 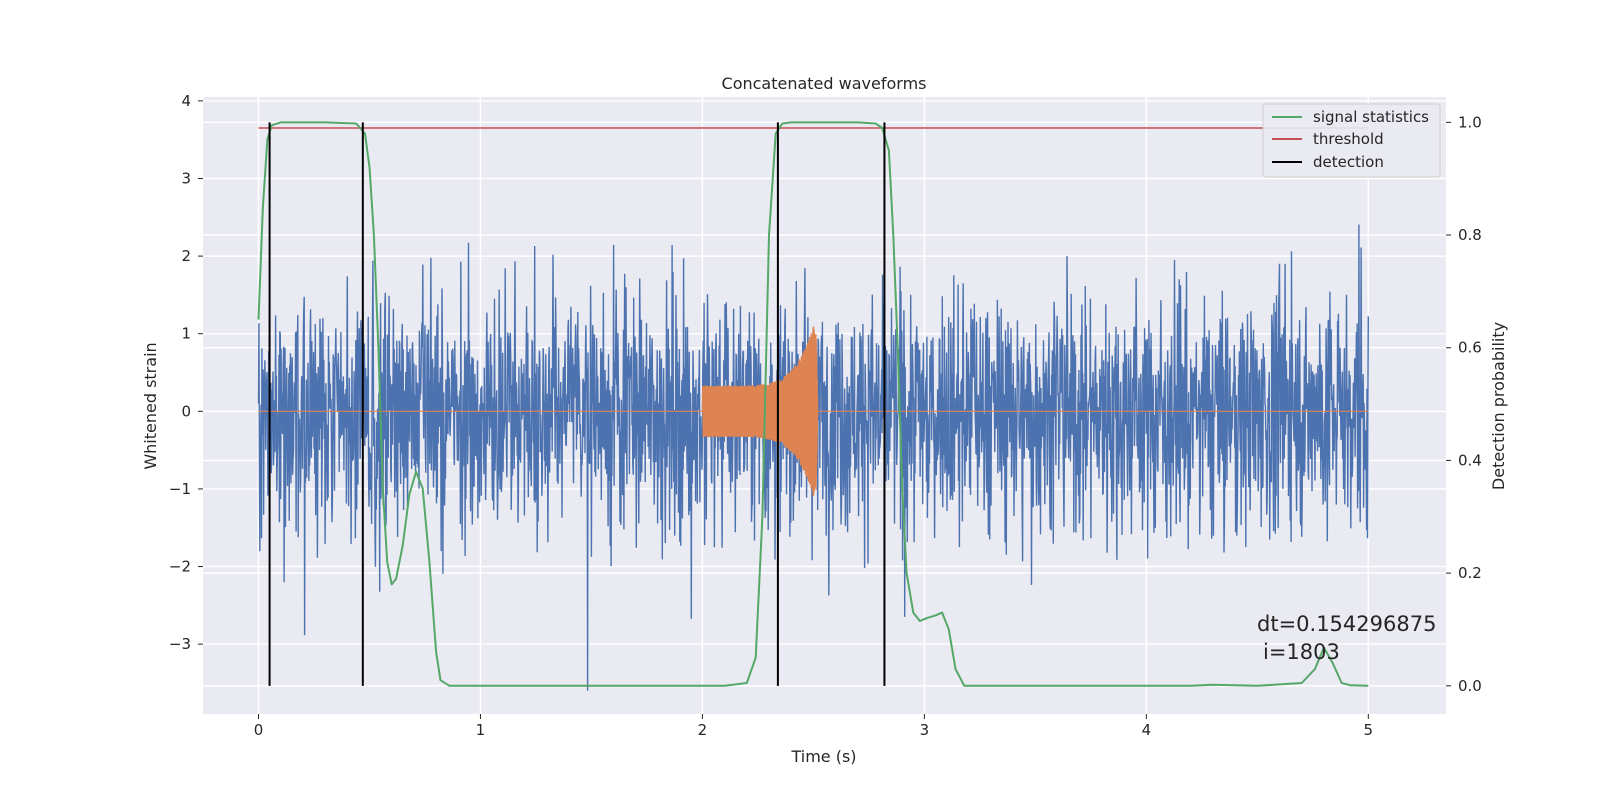 I want to click on y-right-tick-label-2: 0.6, so click(x=1470, y=348).